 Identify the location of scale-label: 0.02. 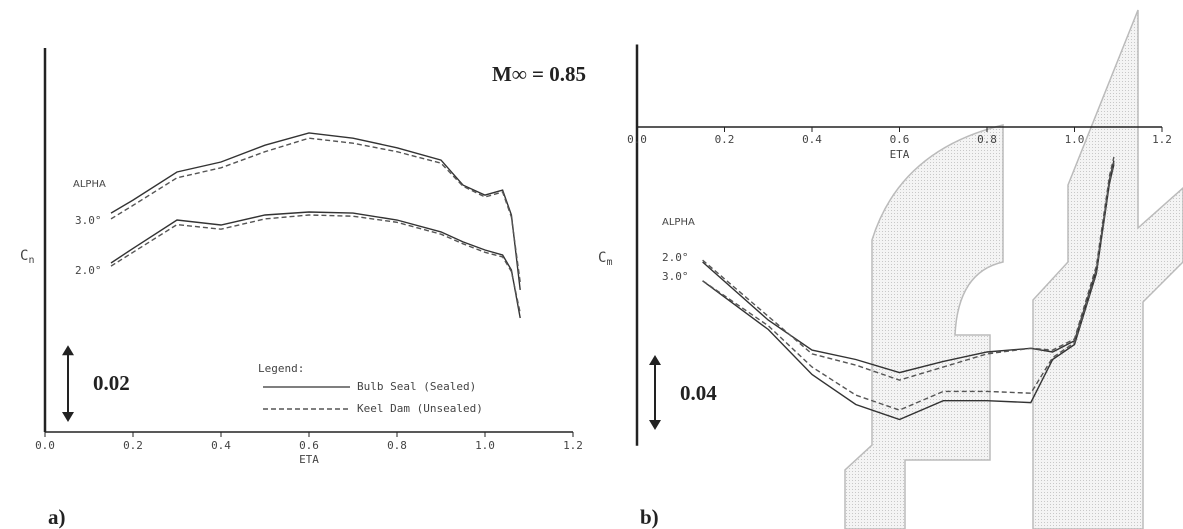
(111, 383).